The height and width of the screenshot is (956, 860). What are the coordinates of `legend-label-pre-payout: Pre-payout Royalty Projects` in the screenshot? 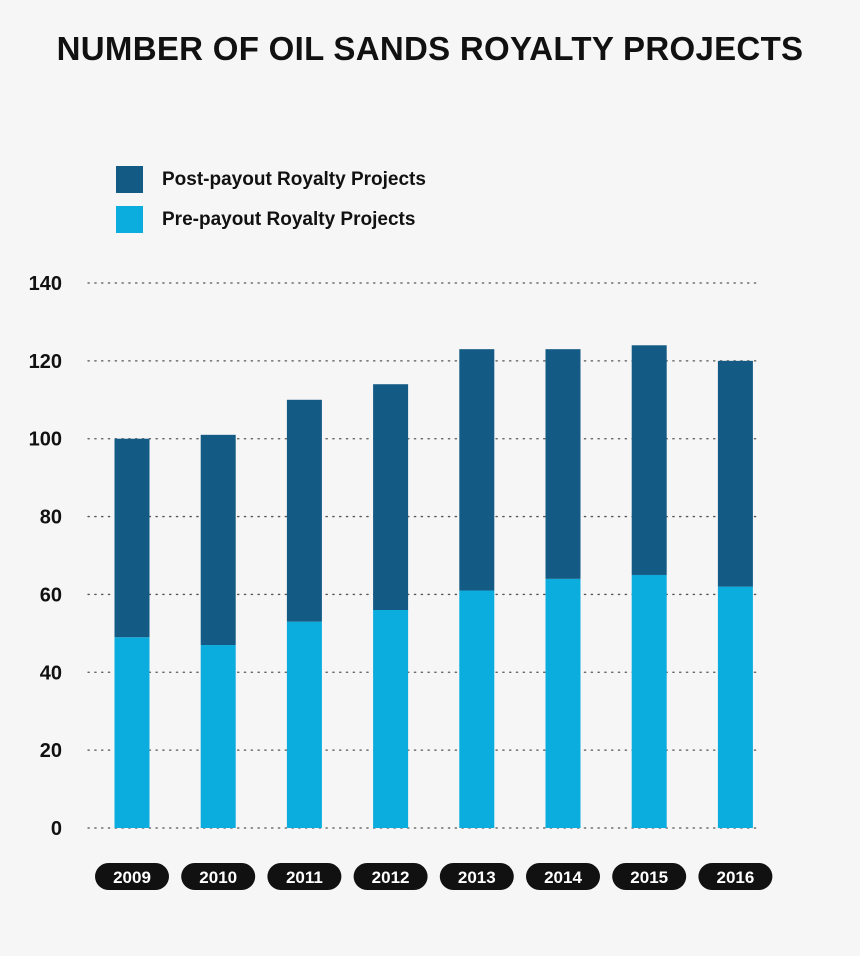 It's located at (289, 219).